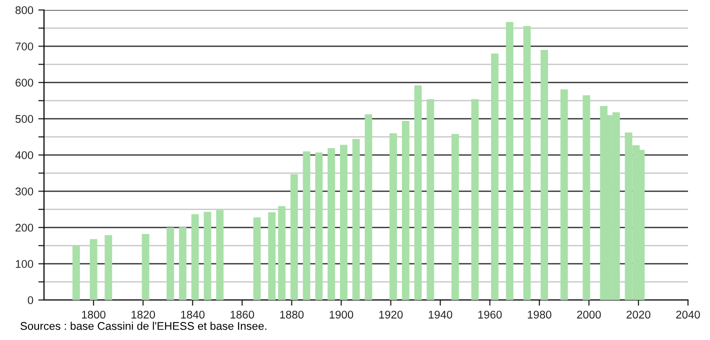 This screenshot has height=340, width=710. What do you see at coordinates (342, 314) in the screenshot?
I see `x-tick-label: 1900` at bounding box center [342, 314].